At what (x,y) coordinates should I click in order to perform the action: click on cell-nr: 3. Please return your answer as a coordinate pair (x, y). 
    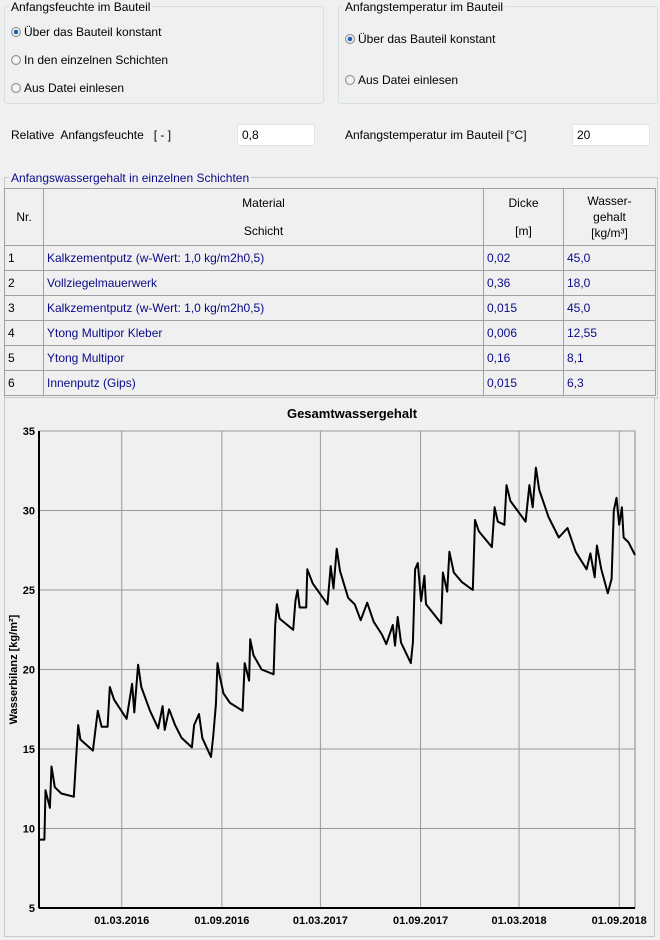
    Looking at the image, I should click on (24, 308).